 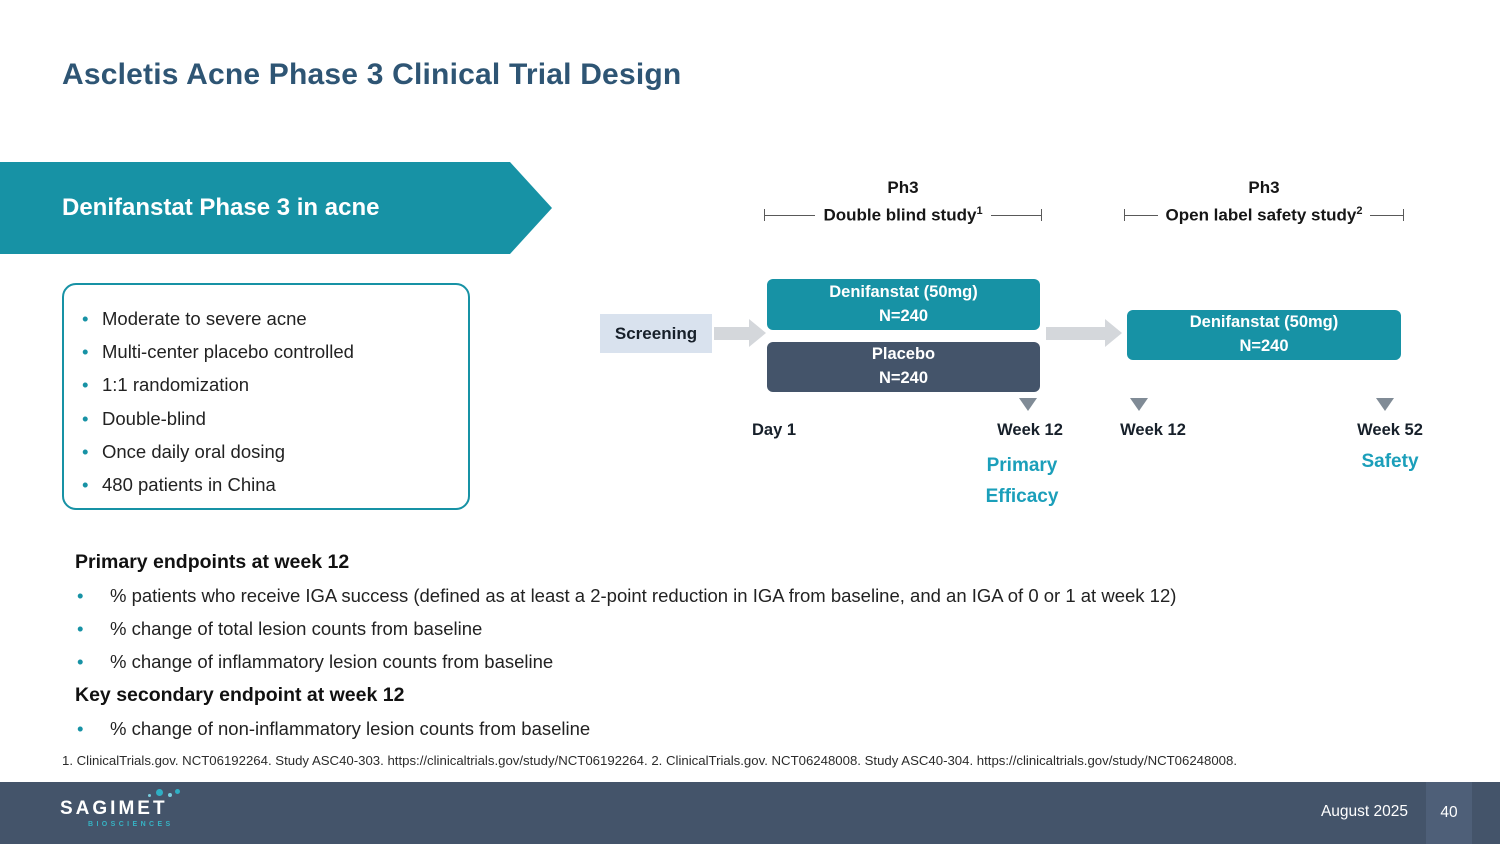 I want to click on sagimet-logo: SAGIMET BIOSCIENCES, so click(x=125, y=808).